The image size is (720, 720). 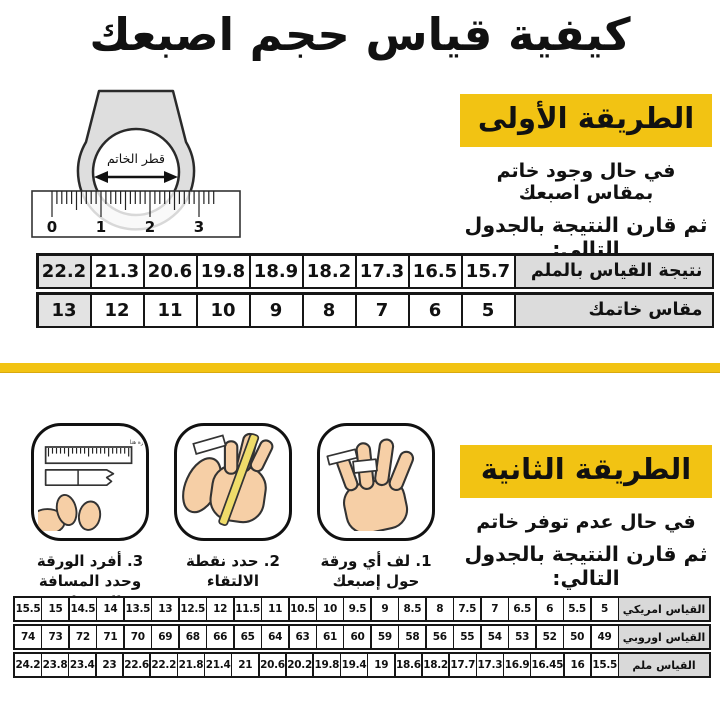 I want to click on table-cell: 18.9, so click(x=276, y=271).